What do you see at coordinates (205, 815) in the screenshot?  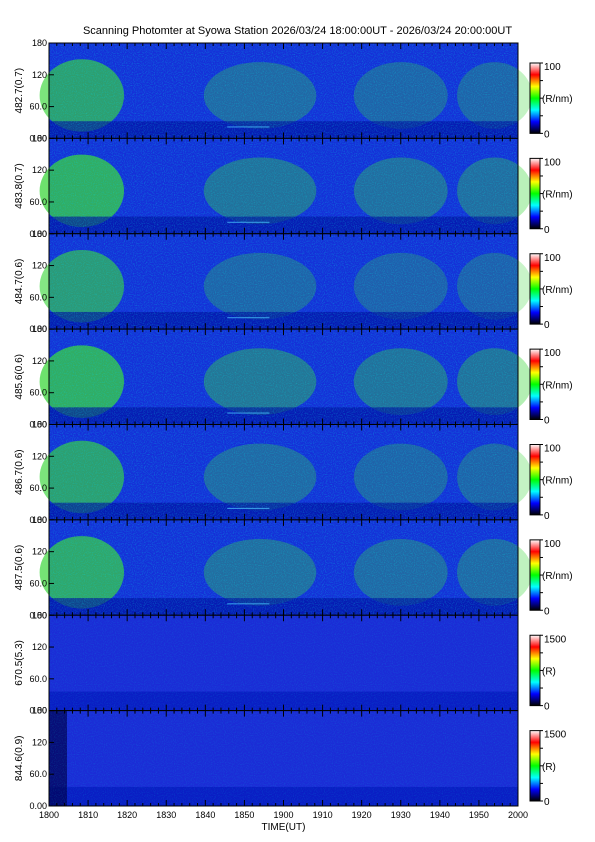 I see `x-tick-label: 1840` at bounding box center [205, 815].